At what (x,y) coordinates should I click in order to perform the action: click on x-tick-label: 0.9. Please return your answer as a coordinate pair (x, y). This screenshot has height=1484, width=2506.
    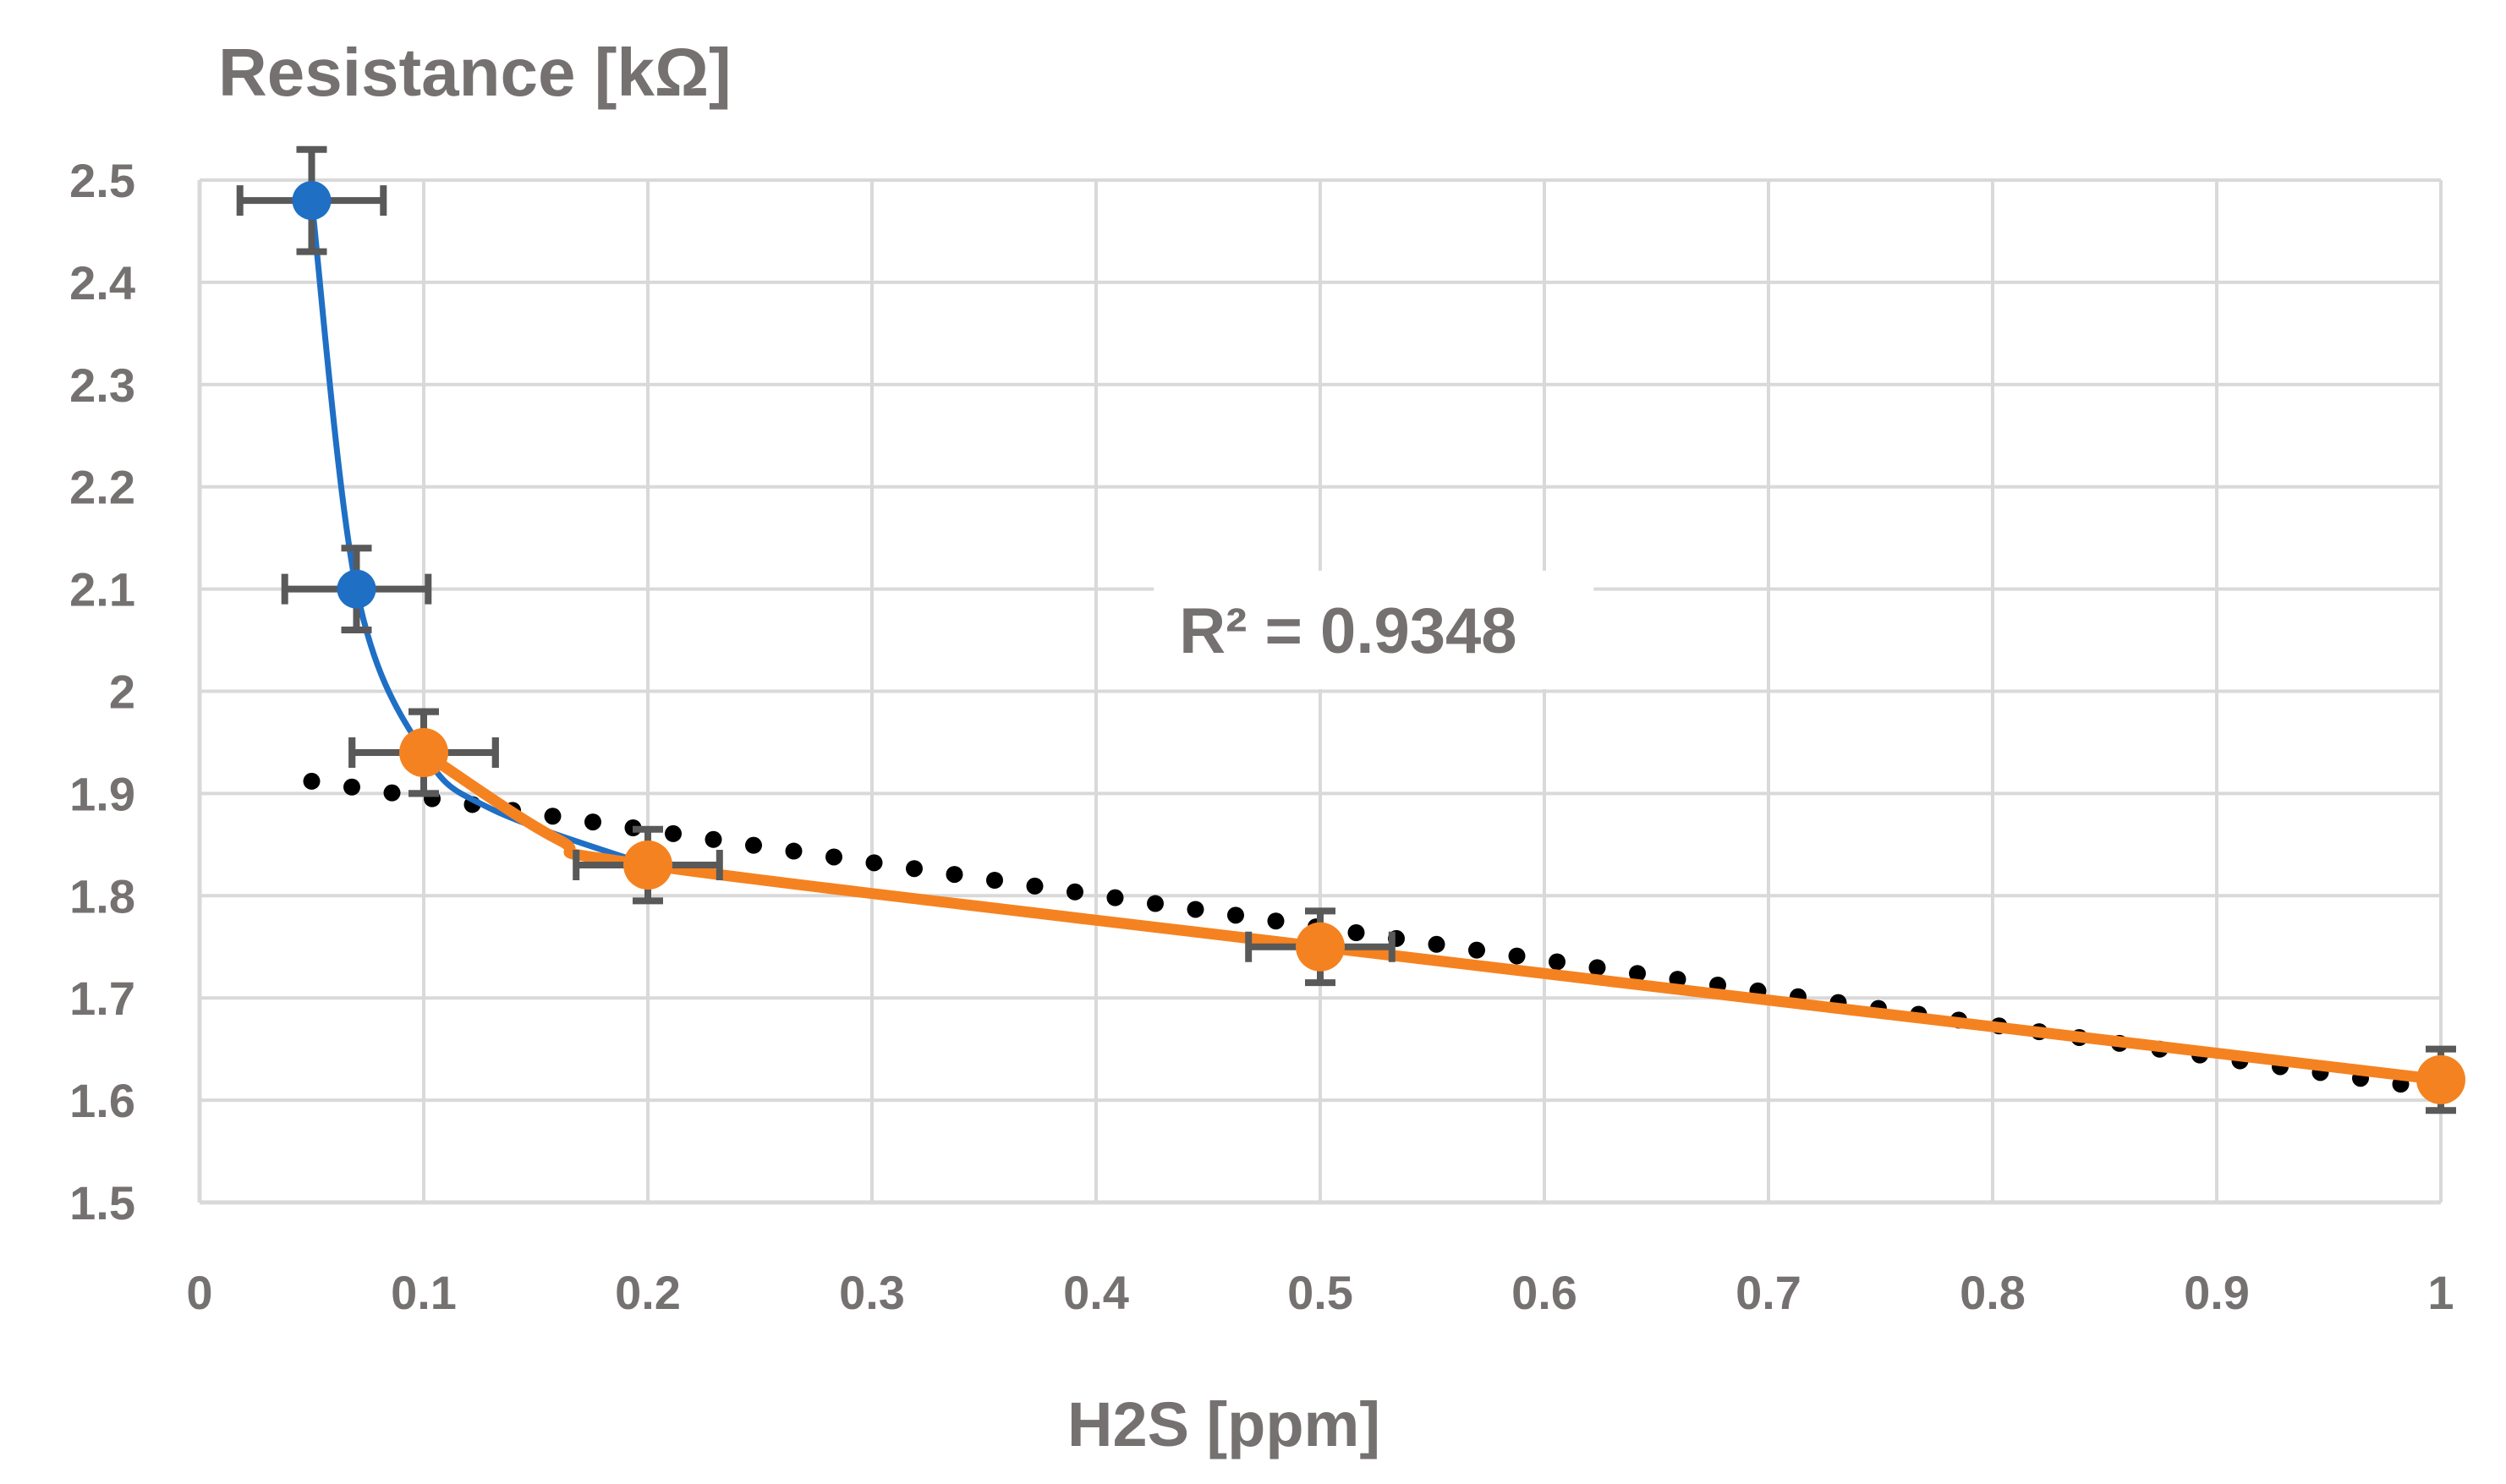
    Looking at the image, I should click on (2217, 1292).